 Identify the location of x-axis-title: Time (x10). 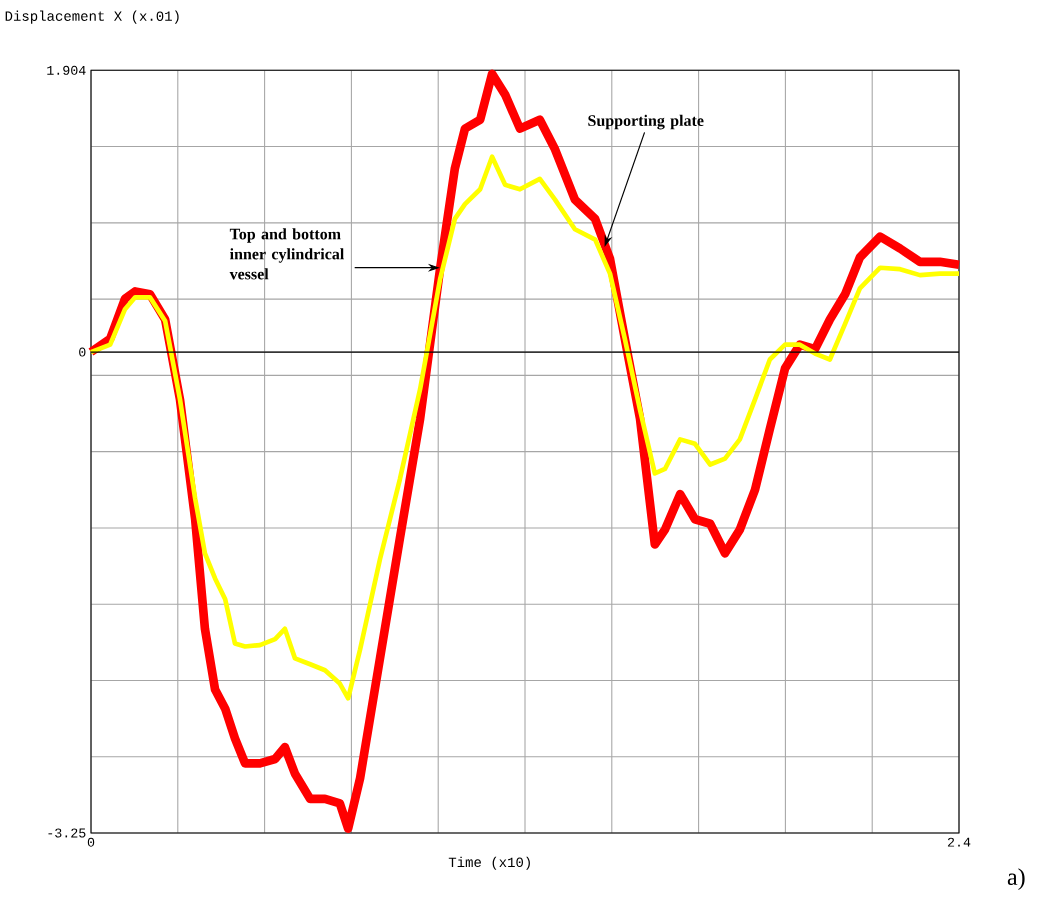
(489, 863).